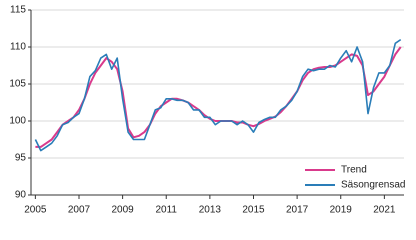 This screenshot has height=240, width=416. Describe the element at coordinates (21, 195) in the screenshot. I see `y-tick-label: 90` at that location.